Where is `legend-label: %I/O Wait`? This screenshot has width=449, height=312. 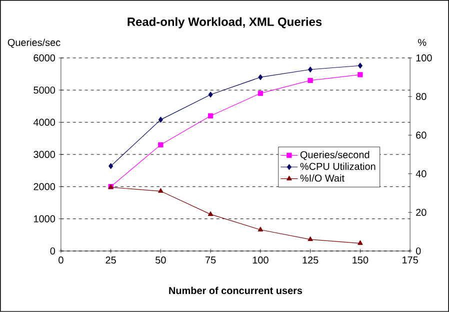
legend-label: %I/O Wait is located at coordinates (322, 178).